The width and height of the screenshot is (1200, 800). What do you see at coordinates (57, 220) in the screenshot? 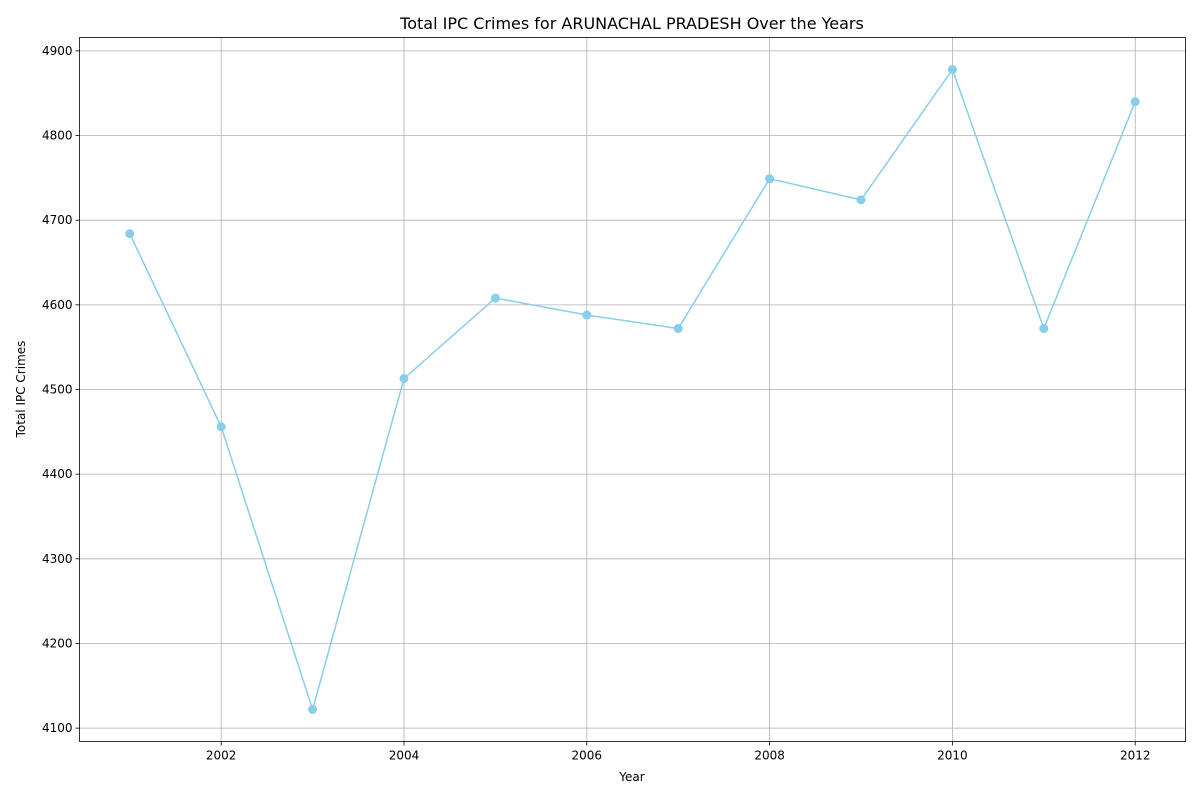
I see `y-tick-label: 4700` at bounding box center [57, 220].